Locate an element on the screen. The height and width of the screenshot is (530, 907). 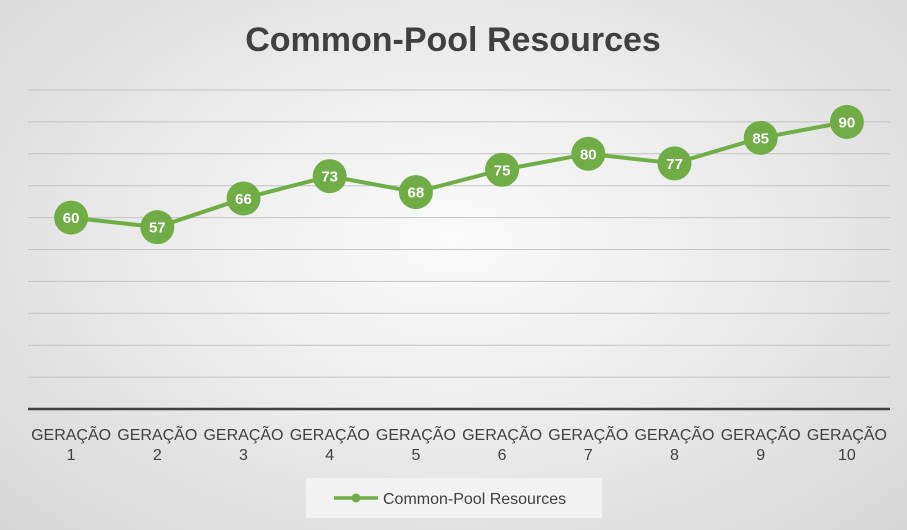
x-tick-label: GERAÇÃO 3 is located at coordinates (243, 444).